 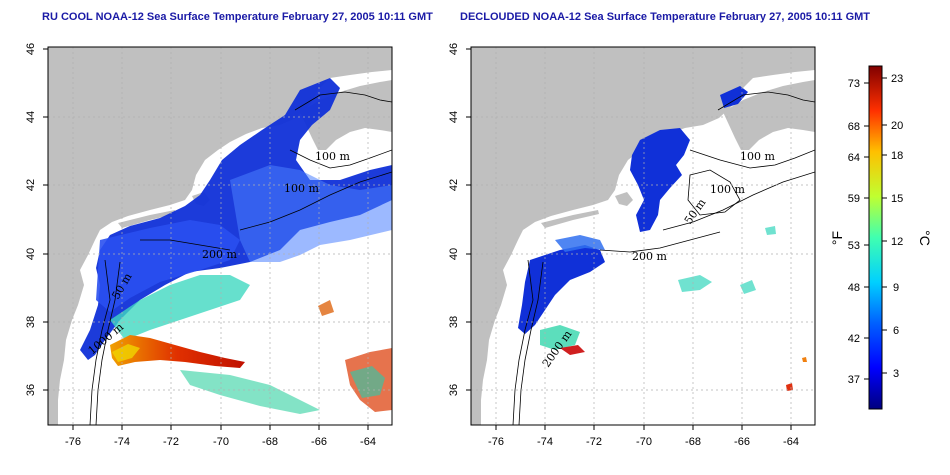 I want to click on left-lon-tick--64: -64, so click(x=368, y=442).